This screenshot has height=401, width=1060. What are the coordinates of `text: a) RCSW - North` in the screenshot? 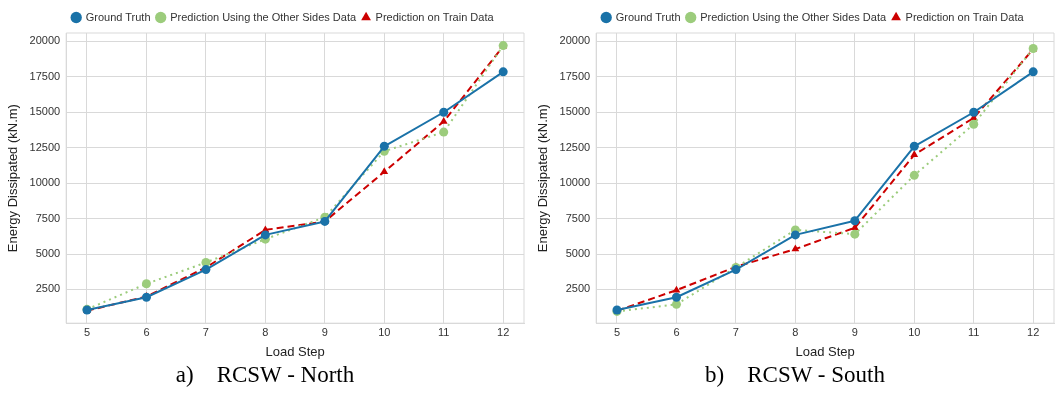 It's located at (265, 375).